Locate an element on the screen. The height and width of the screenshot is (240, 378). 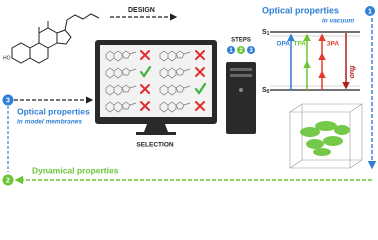
energy-diagram is located at coordinates (315, 61).